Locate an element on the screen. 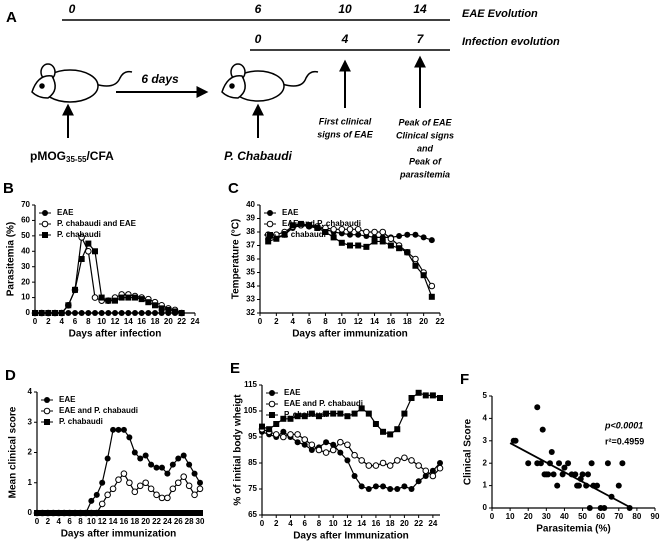 This screenshot has height=544, width=662. x-tick-label: 12 is located at coordinates (102, 521).